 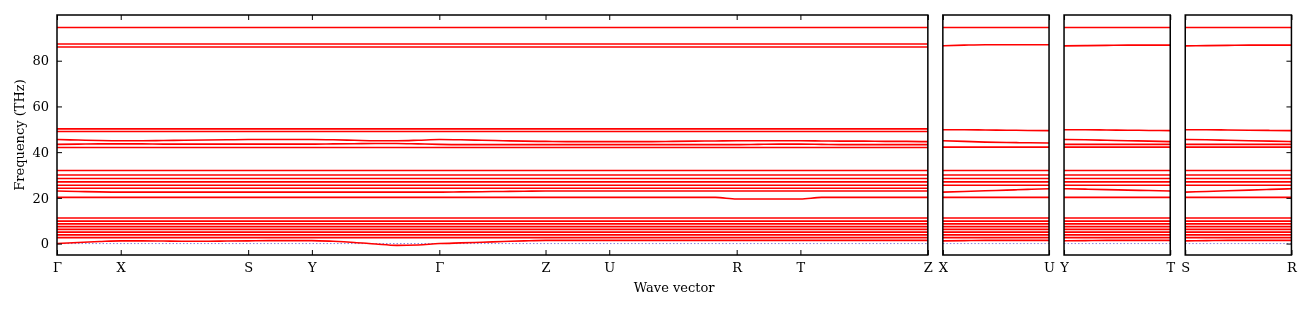 What do you see at coordinates (40, 61) in the screenshot?
I see `y-tick-label: 80` at bounding box center [40, 61].